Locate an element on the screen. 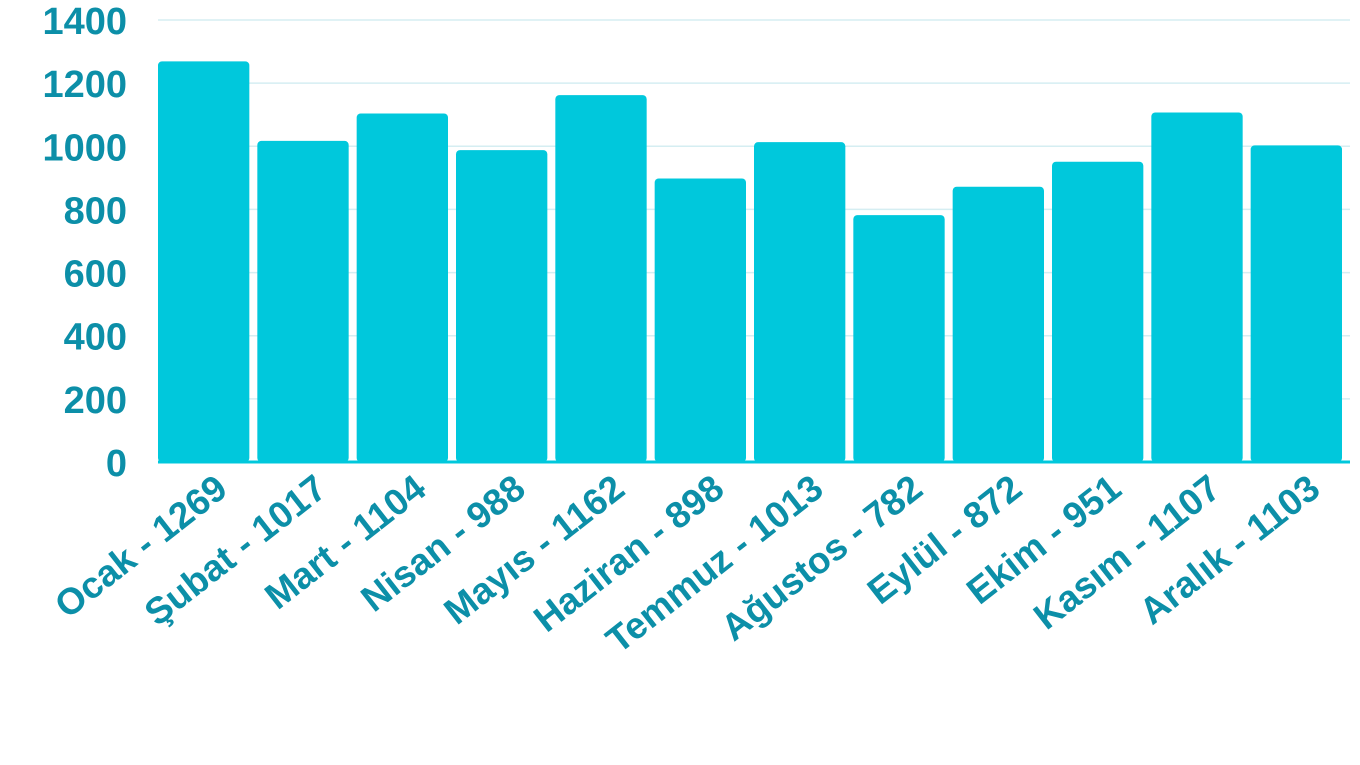  y-tick-label: 400 is located at coordinates (95, 338).